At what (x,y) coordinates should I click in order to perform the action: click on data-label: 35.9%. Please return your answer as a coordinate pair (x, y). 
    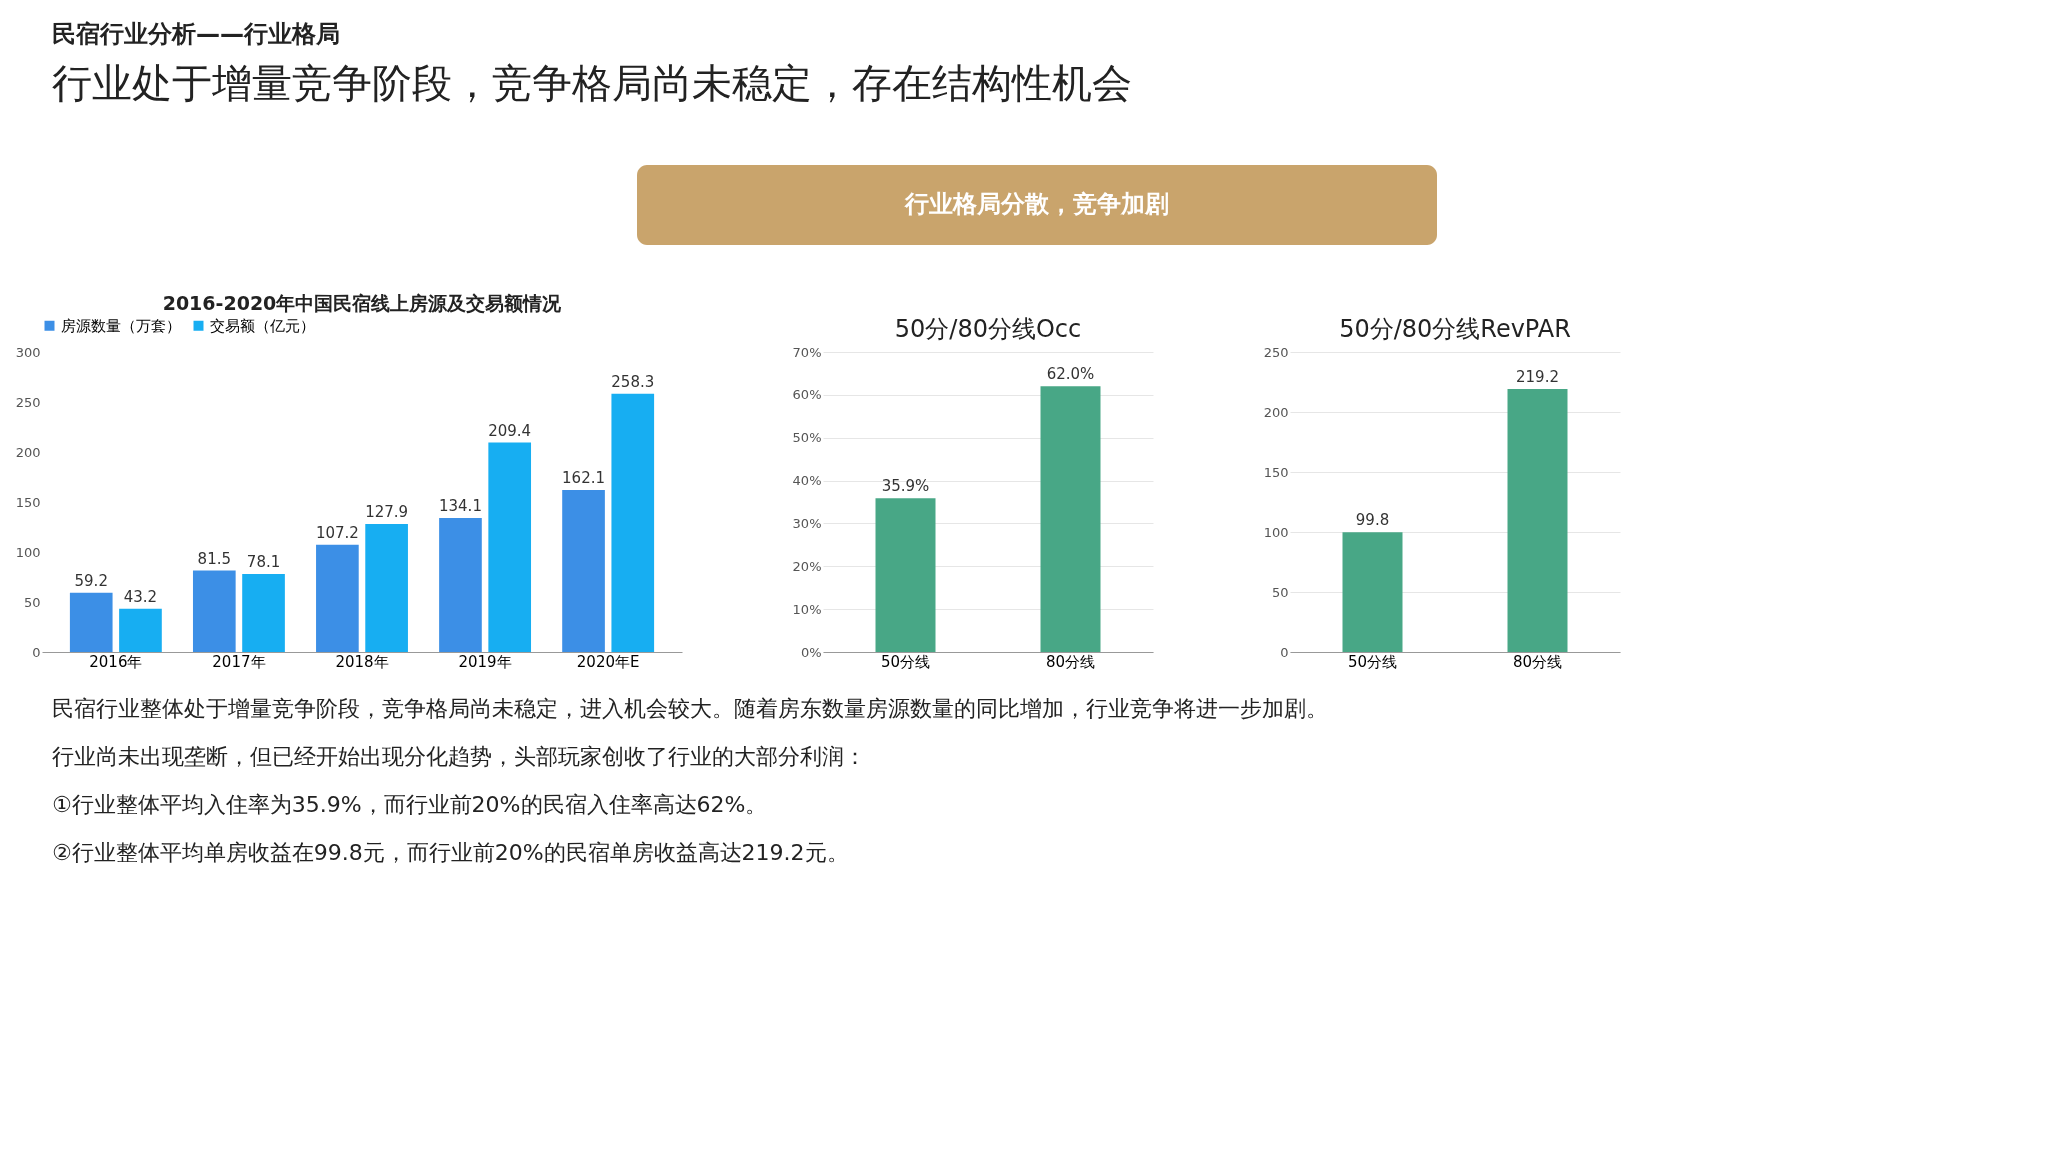
    Looking at the image, I should click on (905, 486).